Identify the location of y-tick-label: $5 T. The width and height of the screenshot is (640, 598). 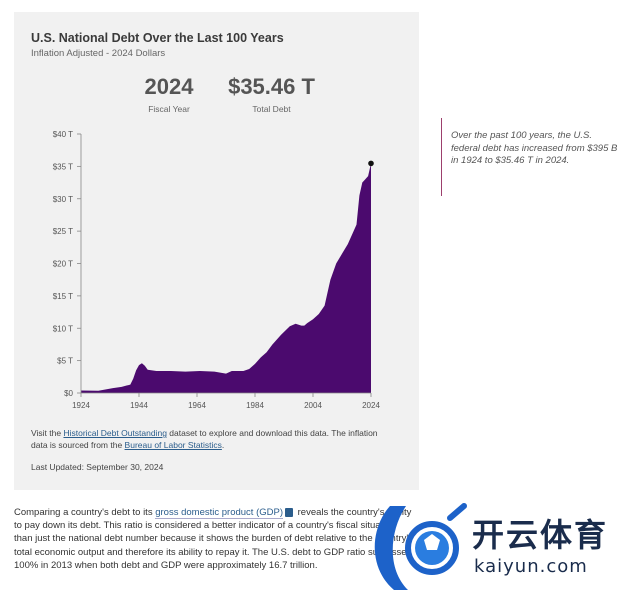
(65, 361).